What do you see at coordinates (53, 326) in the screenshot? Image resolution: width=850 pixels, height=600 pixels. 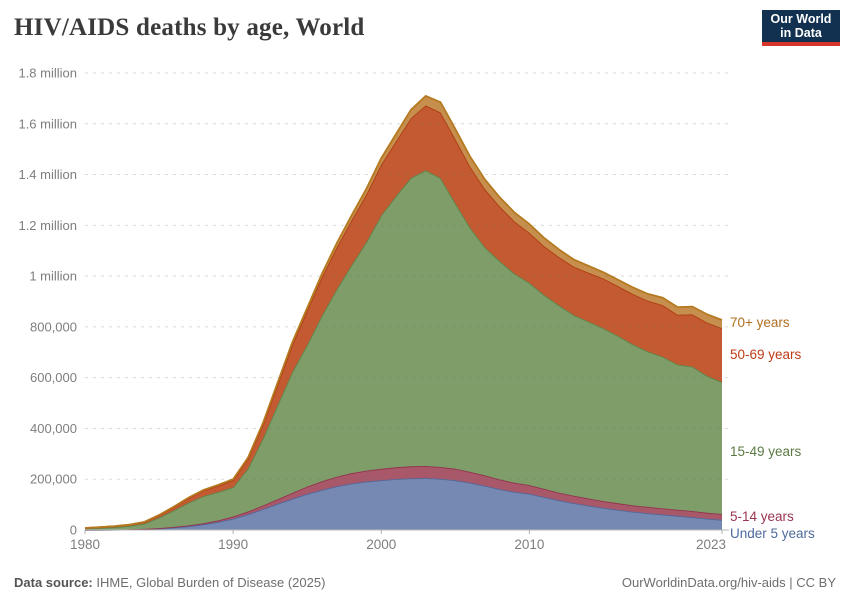 I see `y-tick-label: 800,000` at bounding box center [53, 326].